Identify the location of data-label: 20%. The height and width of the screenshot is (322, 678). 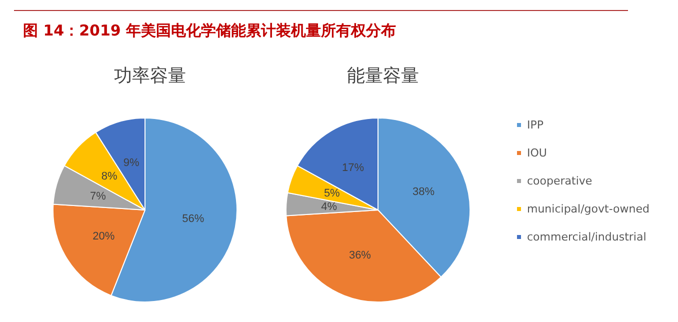
(103, 236).